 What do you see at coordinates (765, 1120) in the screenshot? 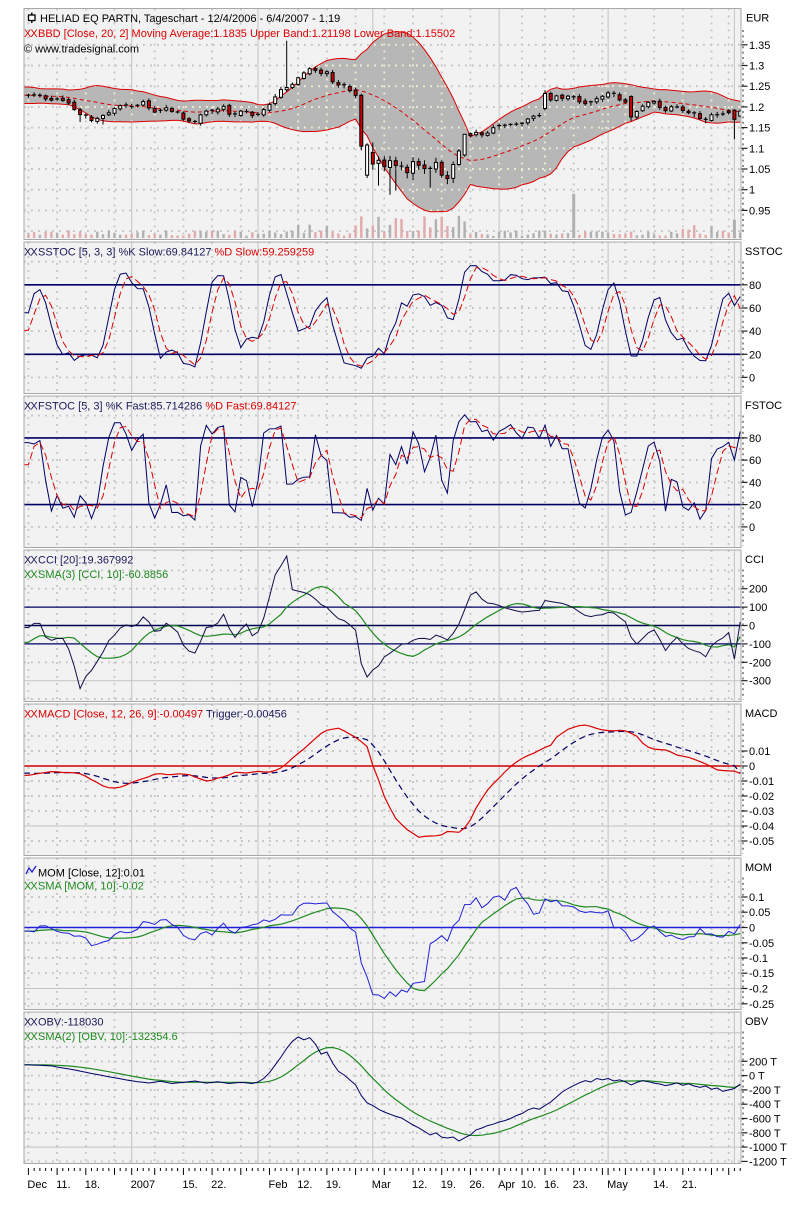
I see `svg-text: -600 T` at bounding box center [765, 1120].